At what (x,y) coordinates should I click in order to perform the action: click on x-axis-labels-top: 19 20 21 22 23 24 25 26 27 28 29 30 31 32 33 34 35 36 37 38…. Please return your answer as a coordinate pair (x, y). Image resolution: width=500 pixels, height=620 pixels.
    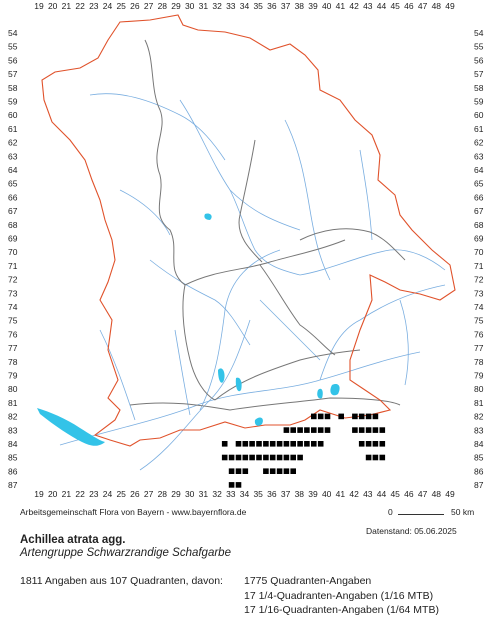
    Looking at the image, I should click on (244, 6).